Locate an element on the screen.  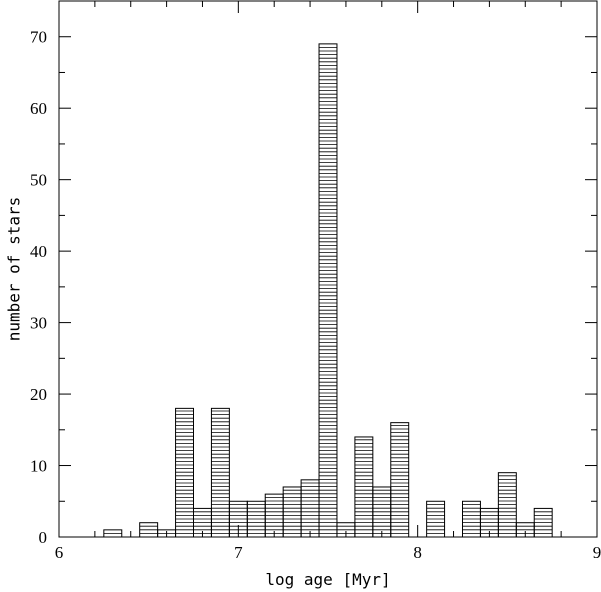
y-tick-label: 30 is located at coordinates (38, 323).